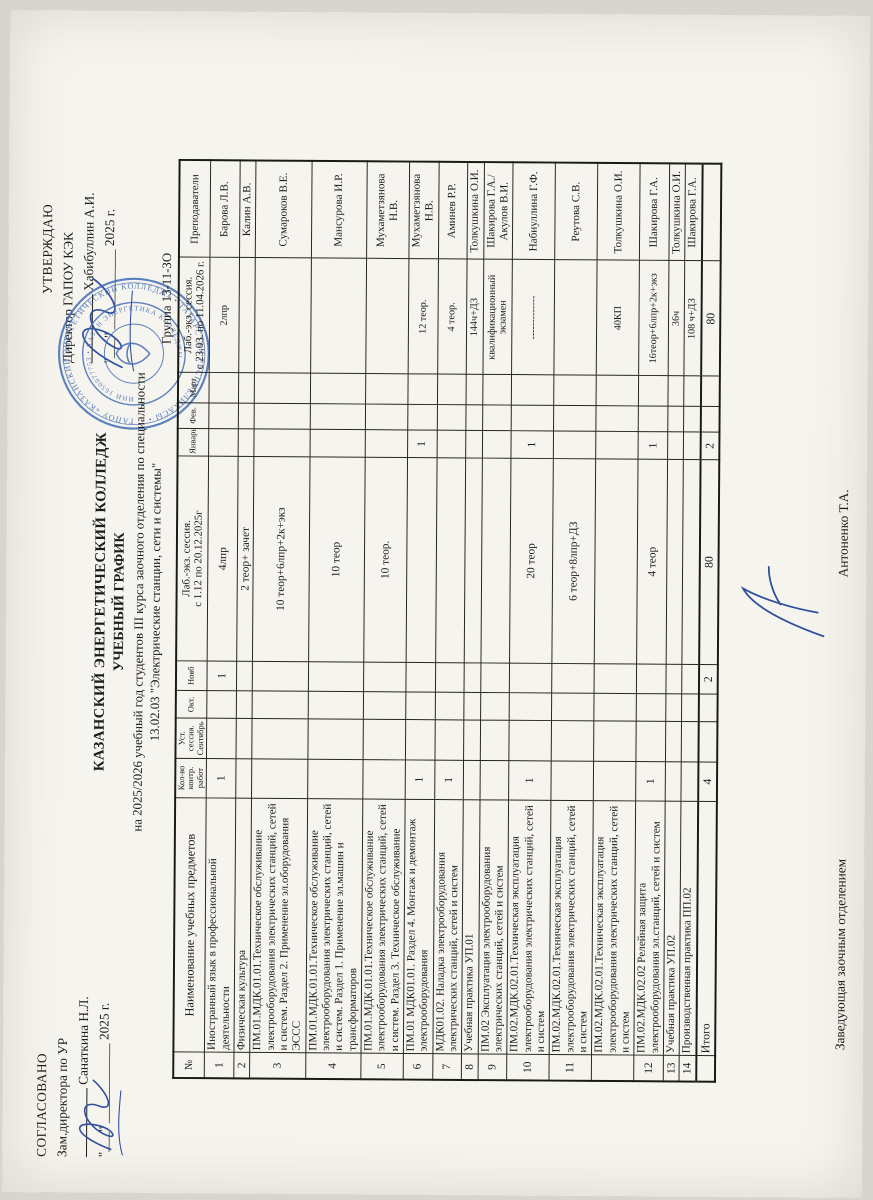 The width and height of the screenshot is (873, 1200). Describe the element at coordinates (531, 561) in the screenshot. I see `cell-lab1: 20 теор` at that location.